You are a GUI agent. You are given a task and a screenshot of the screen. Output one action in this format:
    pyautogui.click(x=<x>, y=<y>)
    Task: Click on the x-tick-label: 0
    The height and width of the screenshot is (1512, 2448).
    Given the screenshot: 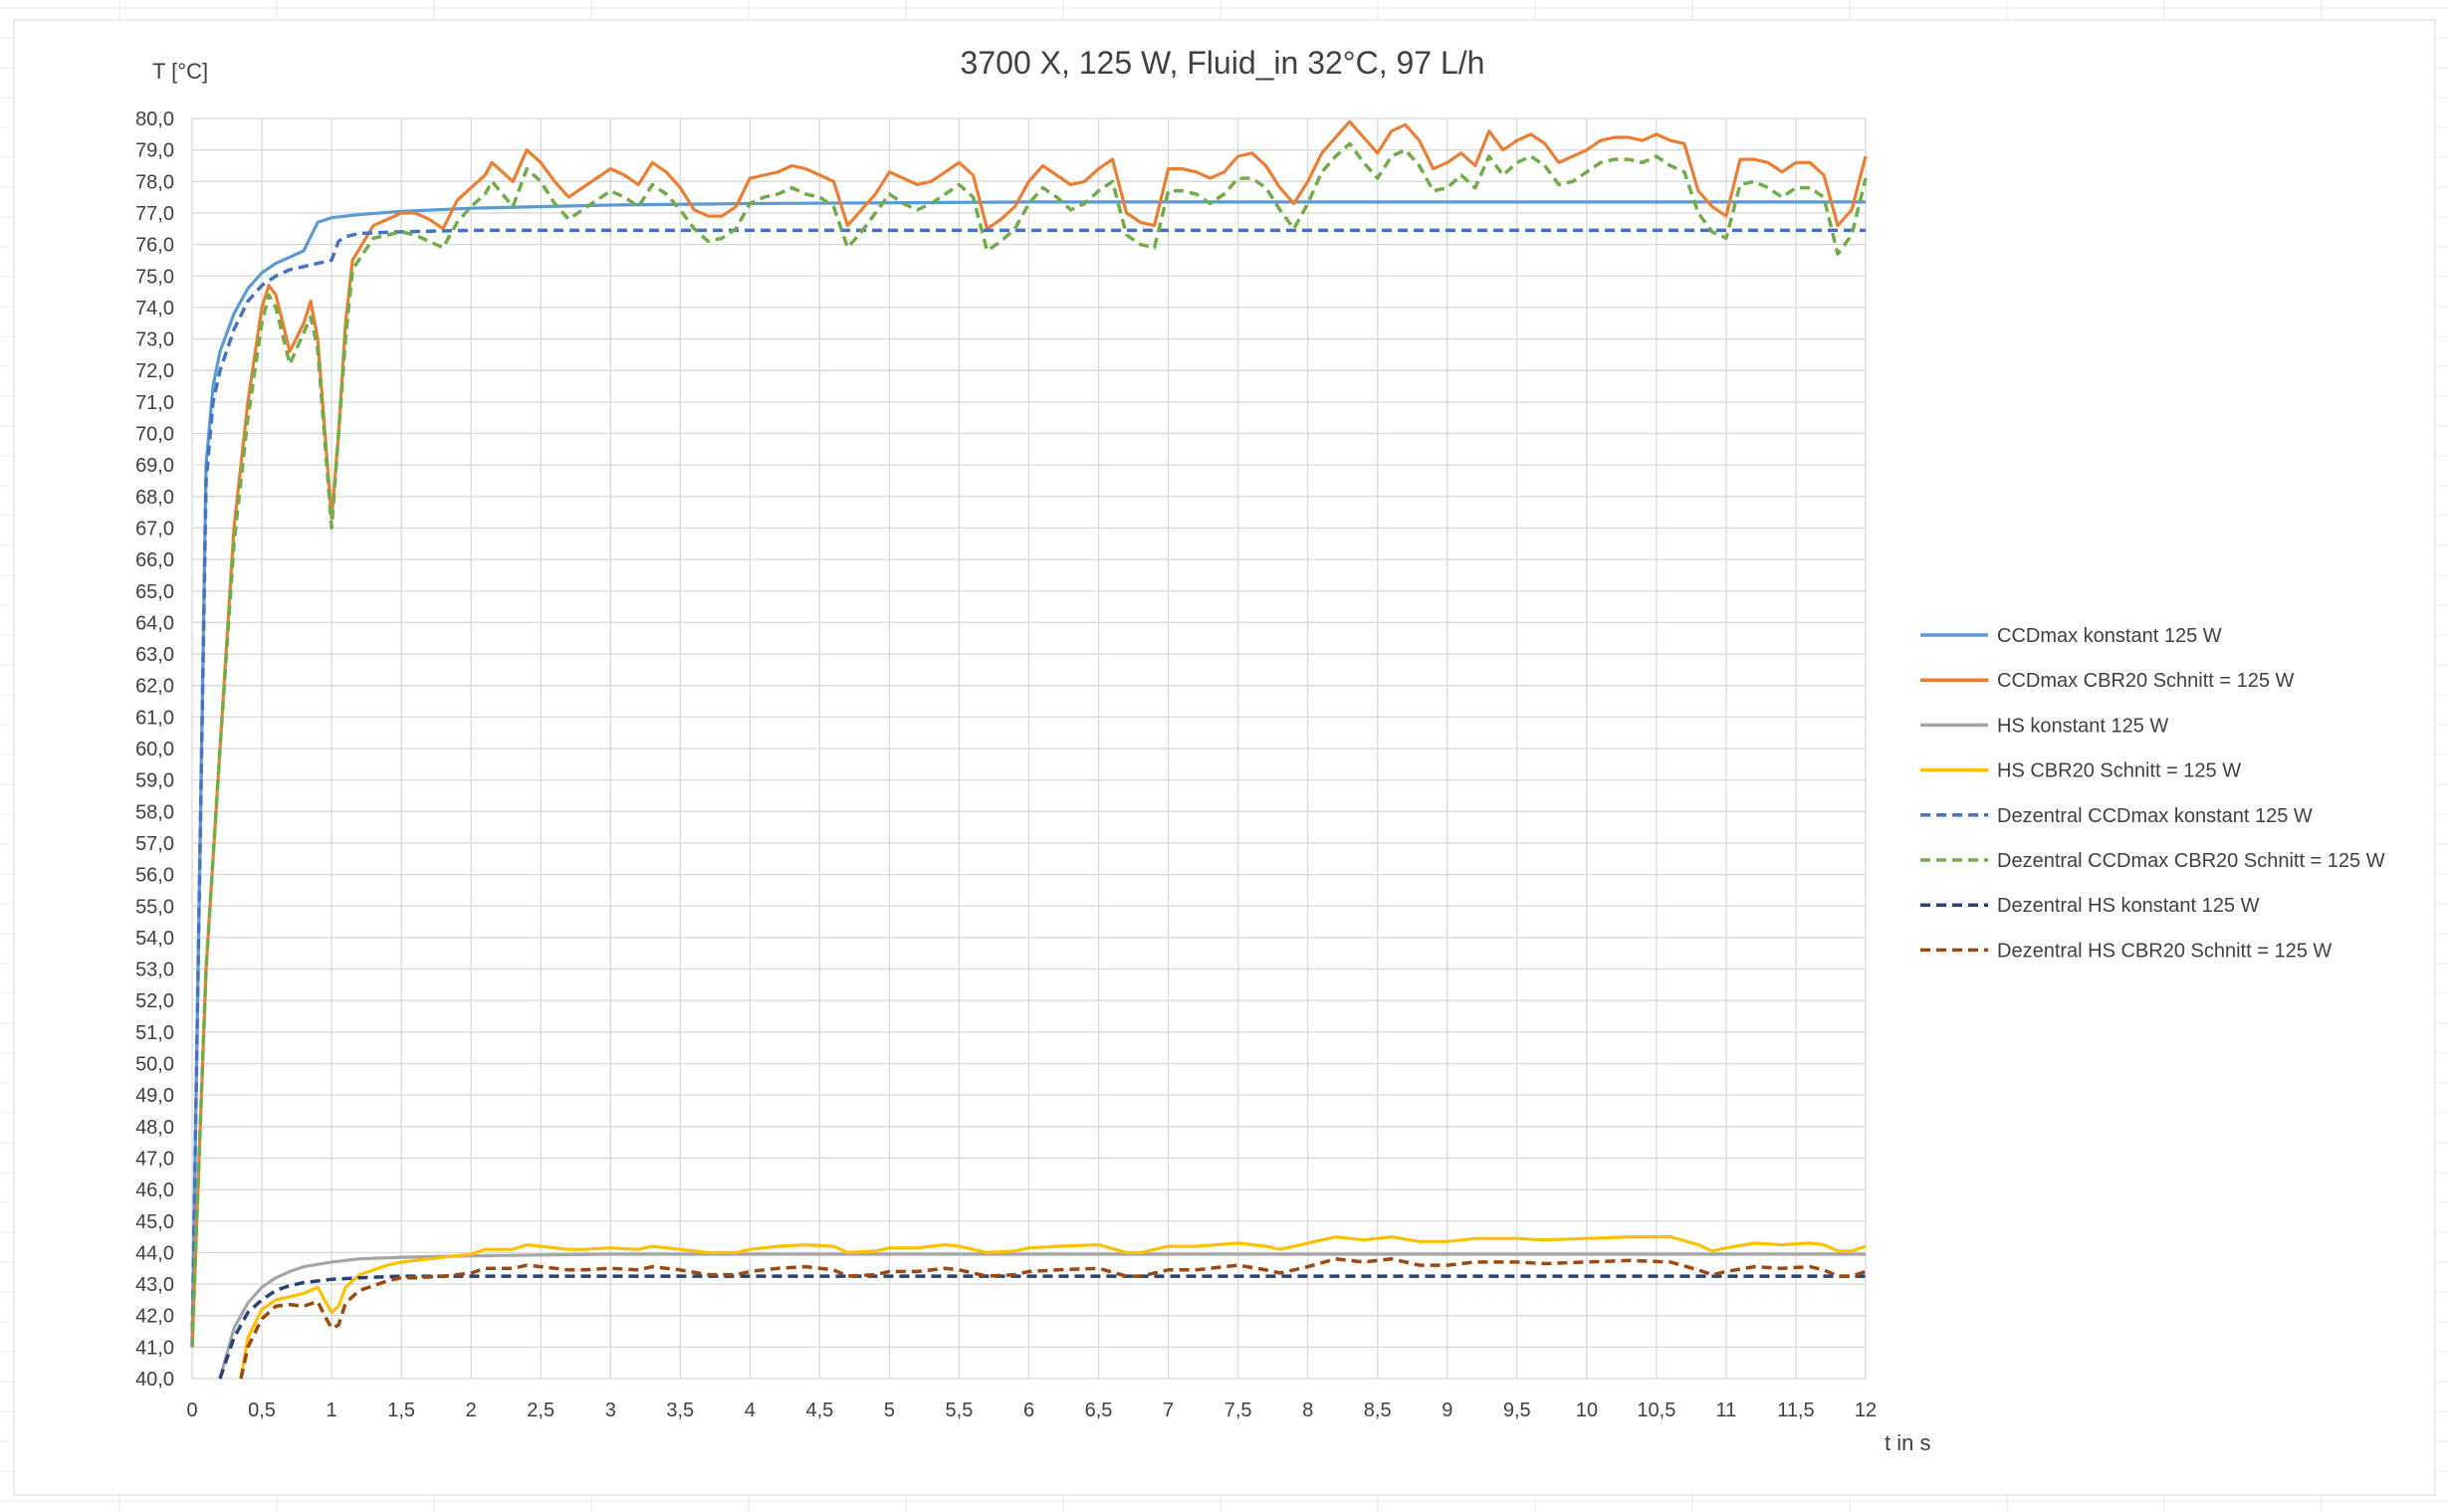 What is the action you would take?
    pyautogui.click(x=191, y=1410)
    